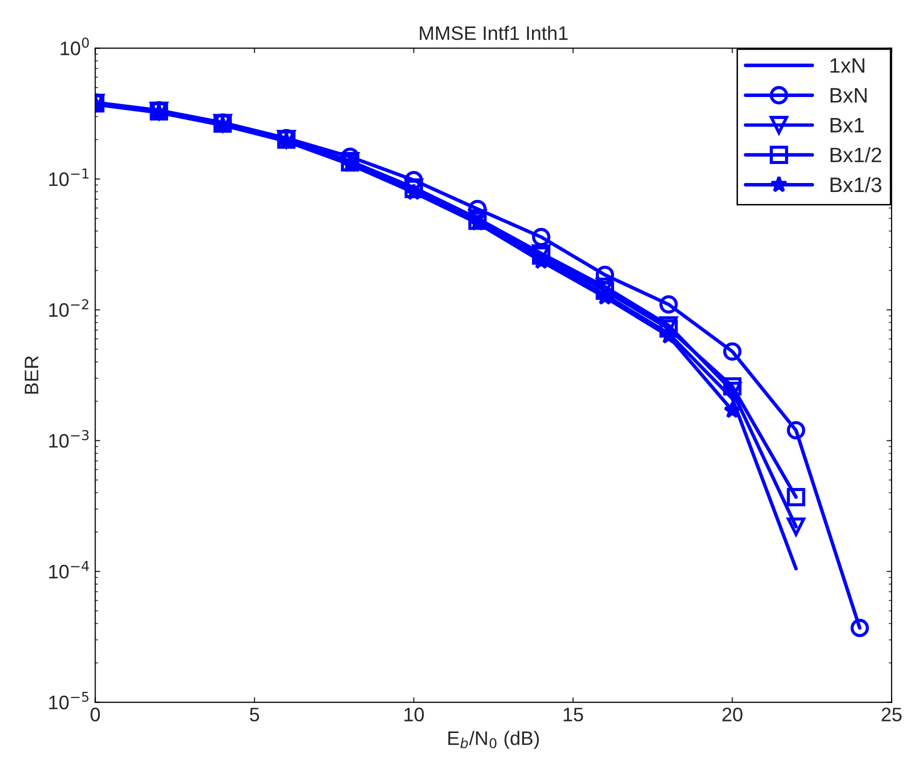 Image resolution: width=907 pixels, height=765 pixels. What do you see at coordinates (732, 715) in the screenshot?
I see `x-tick-label: 20` at bounding box center [732, 715].